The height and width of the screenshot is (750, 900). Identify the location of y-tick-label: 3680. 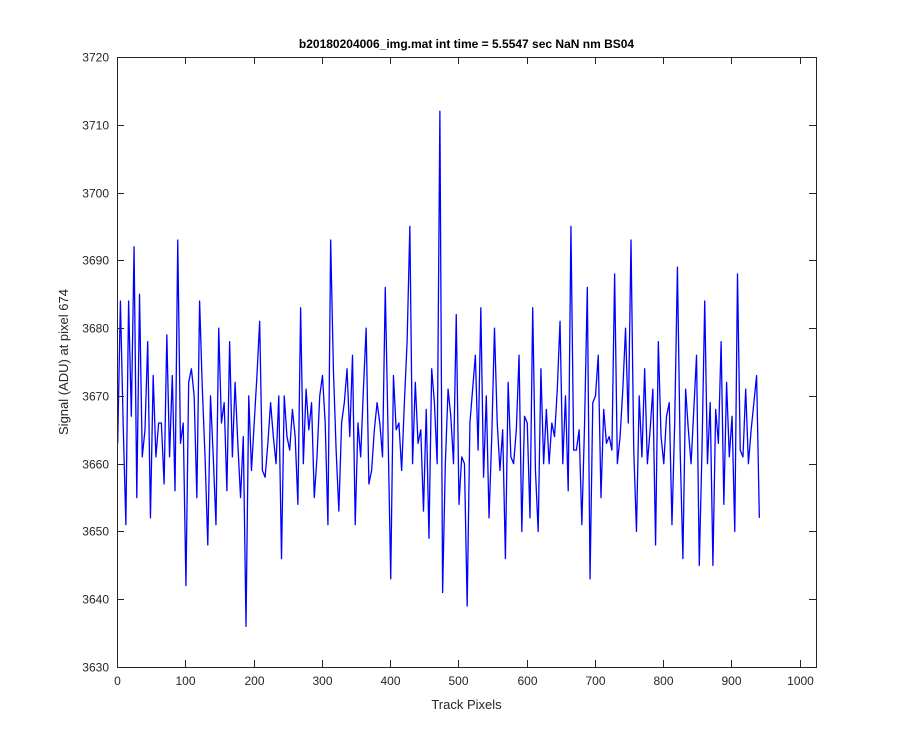
(95, 329).